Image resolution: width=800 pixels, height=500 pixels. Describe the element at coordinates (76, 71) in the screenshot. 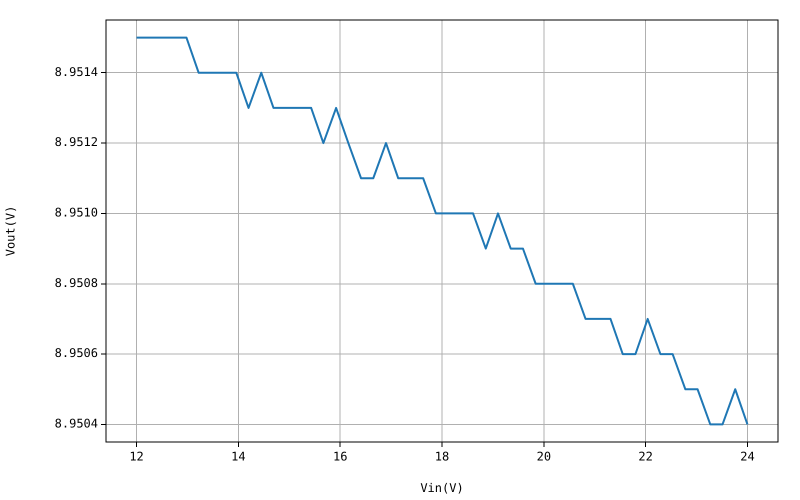

I see `y-tick-label: 8.9514` at that location.